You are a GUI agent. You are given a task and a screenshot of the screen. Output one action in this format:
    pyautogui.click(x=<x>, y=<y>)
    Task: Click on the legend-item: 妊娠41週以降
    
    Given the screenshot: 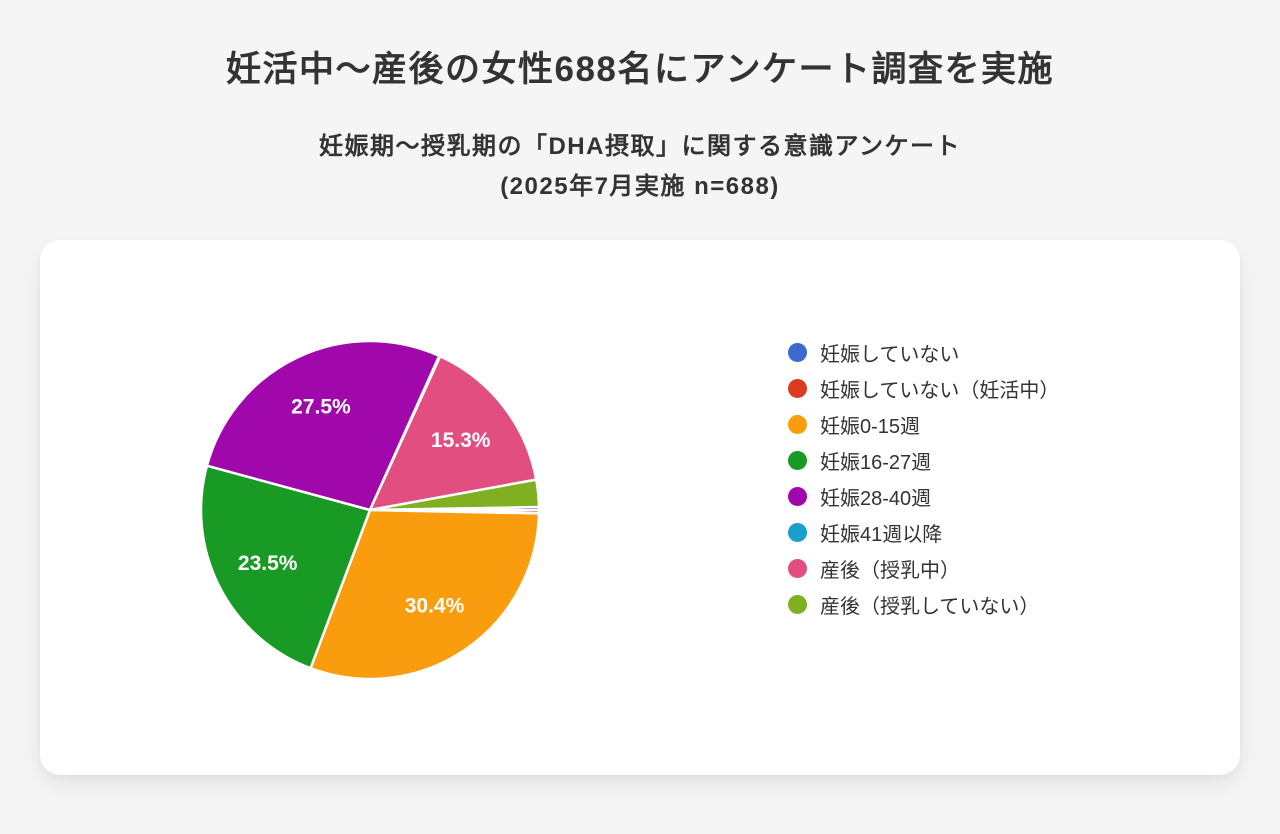 What is the action you would take?
    pyautogui.click(x=923, y=532)
    